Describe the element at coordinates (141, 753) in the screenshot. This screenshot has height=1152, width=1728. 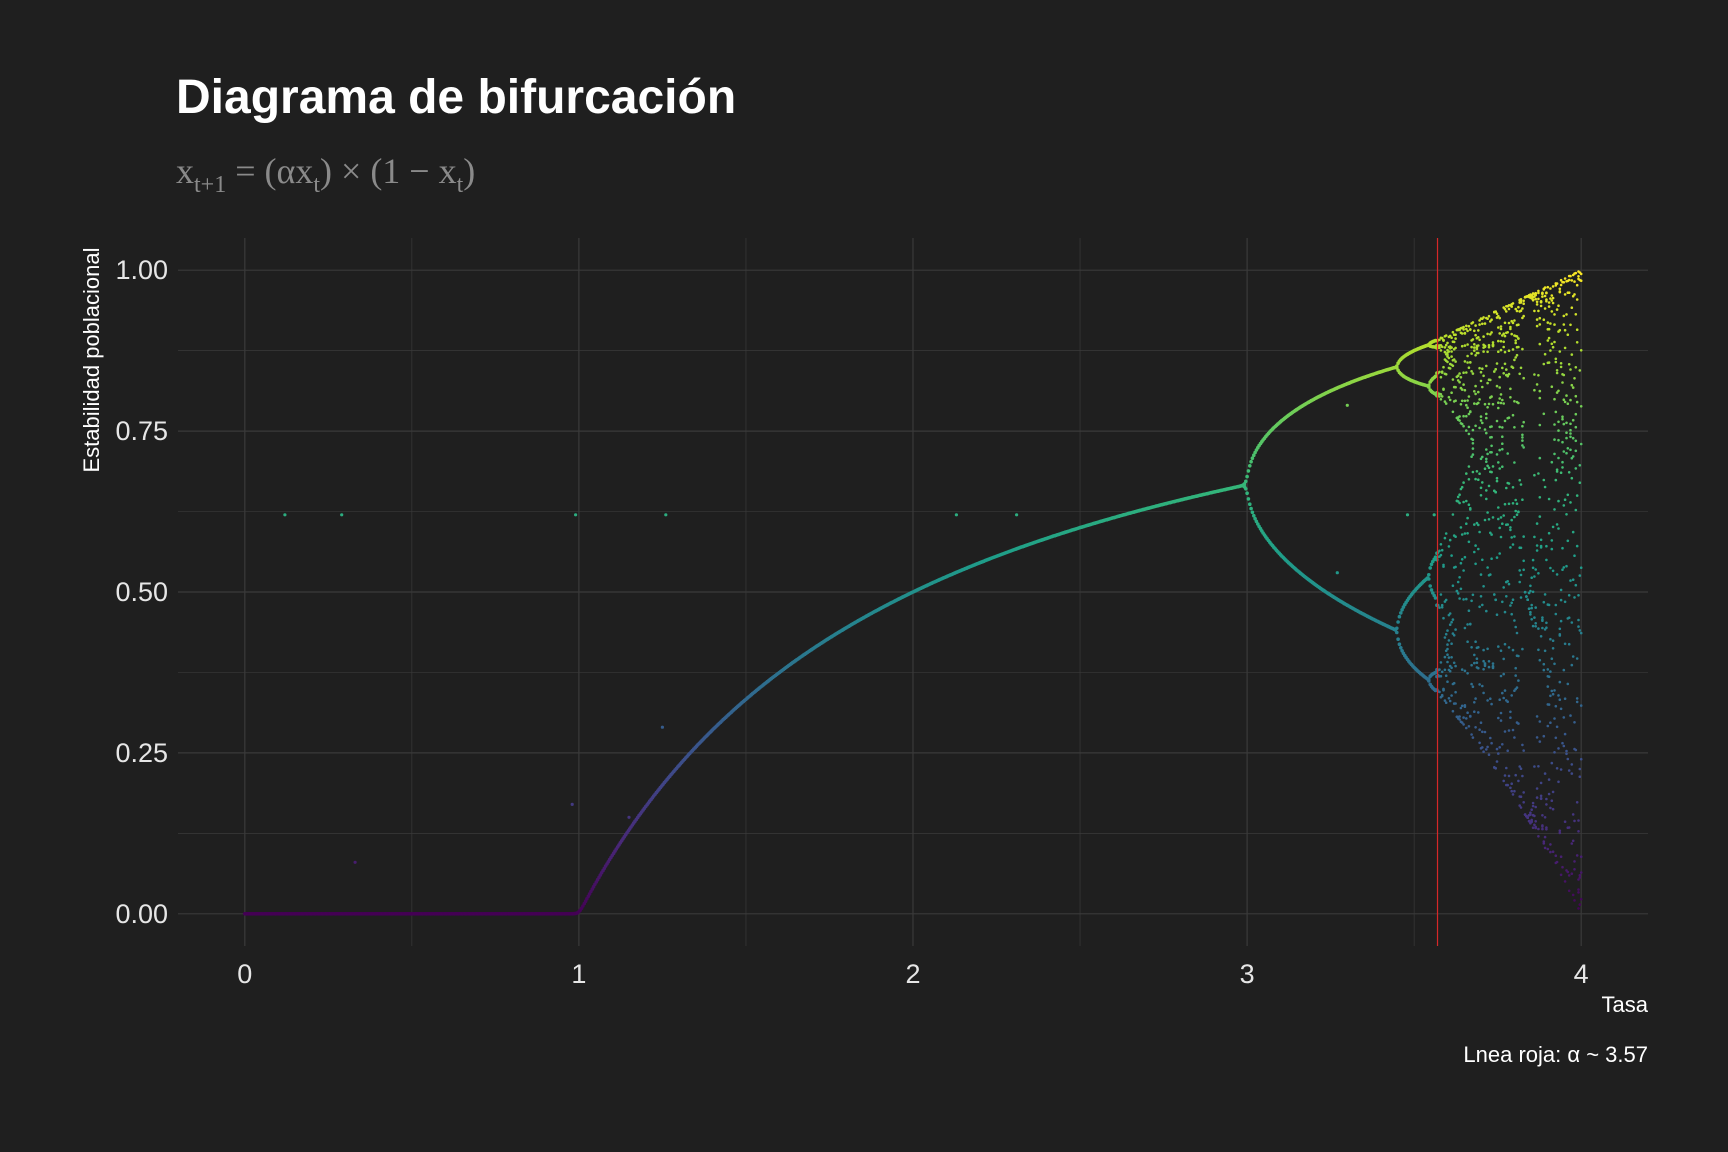
I see `y-tick-label: 0.25` at that location.